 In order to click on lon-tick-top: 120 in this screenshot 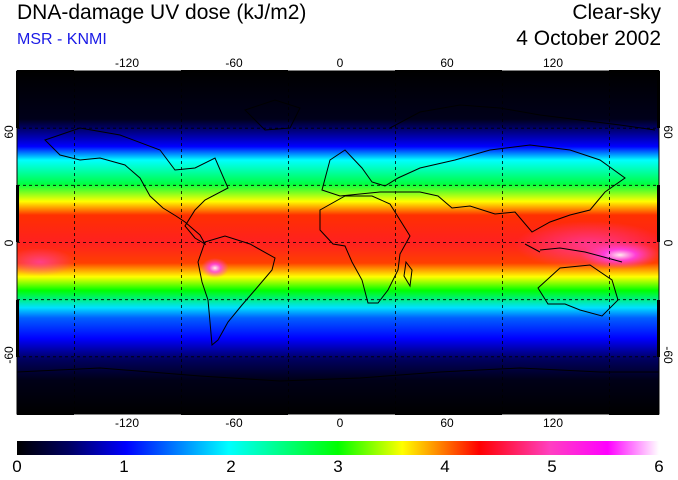, I will do `click(553, 63)`.